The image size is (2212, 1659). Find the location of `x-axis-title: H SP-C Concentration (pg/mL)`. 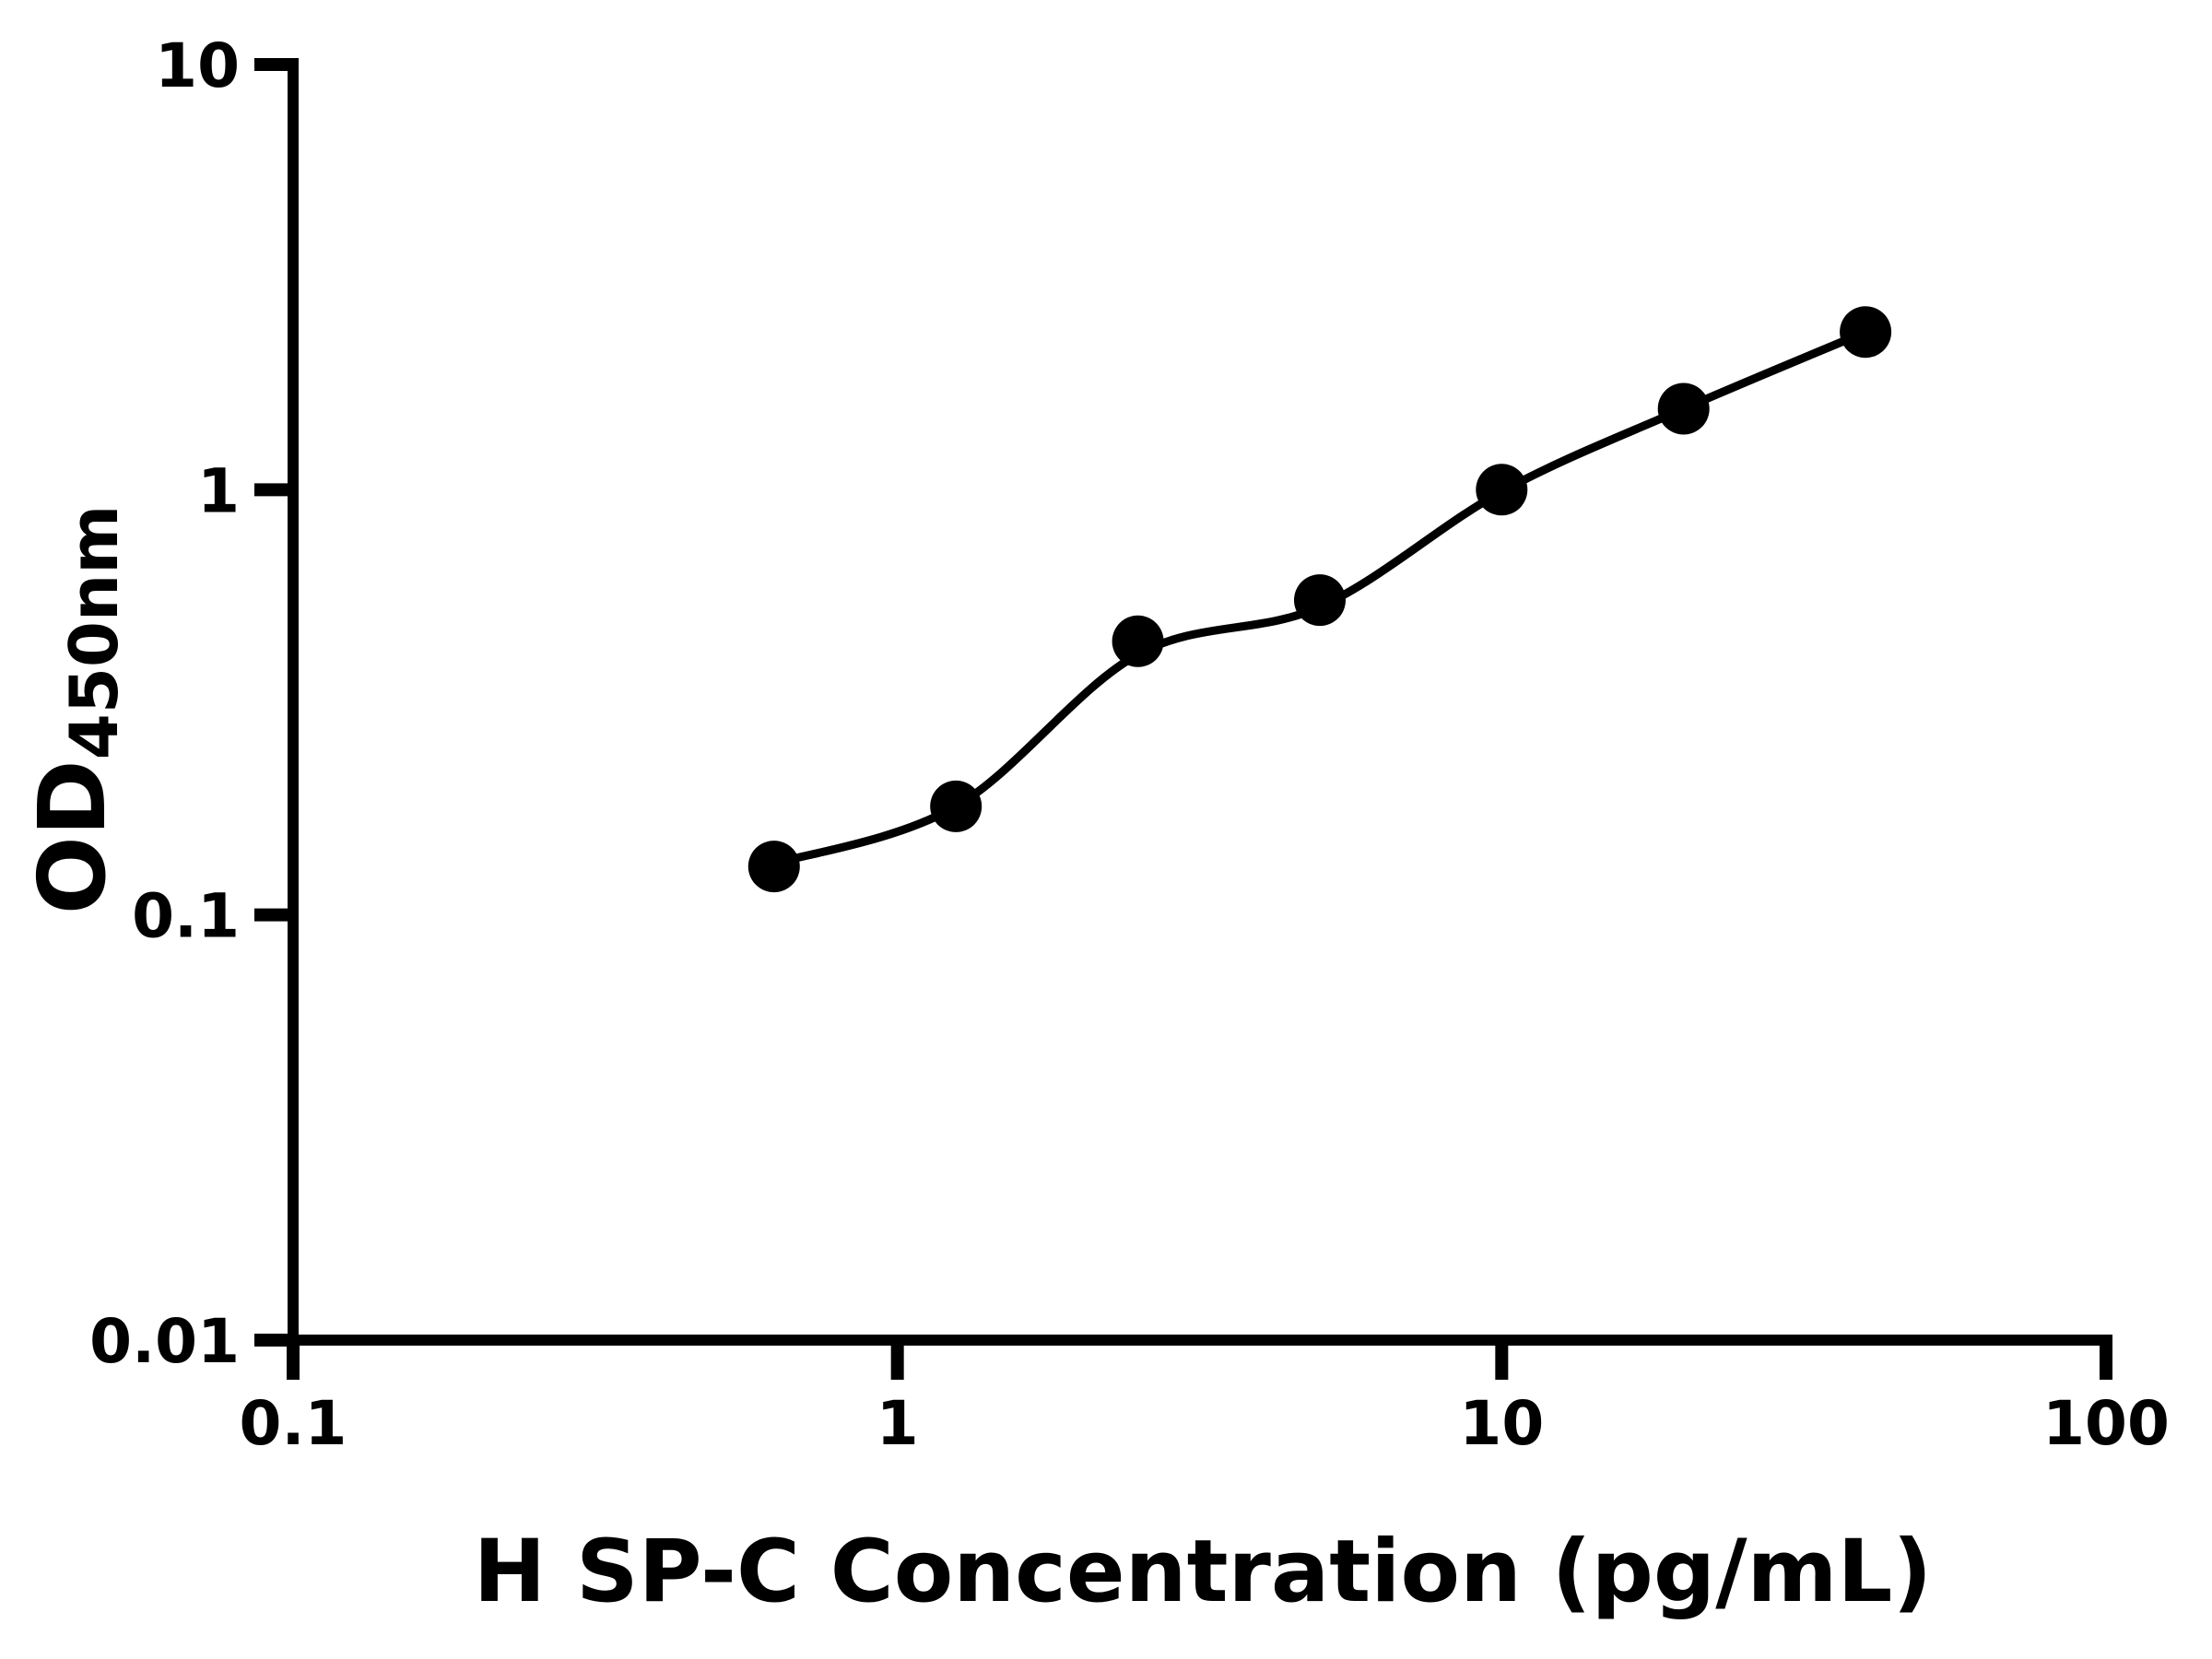

x-axis-title: H SP-C Concentration (pg/mL) is located at coordinates (1203, 1572).